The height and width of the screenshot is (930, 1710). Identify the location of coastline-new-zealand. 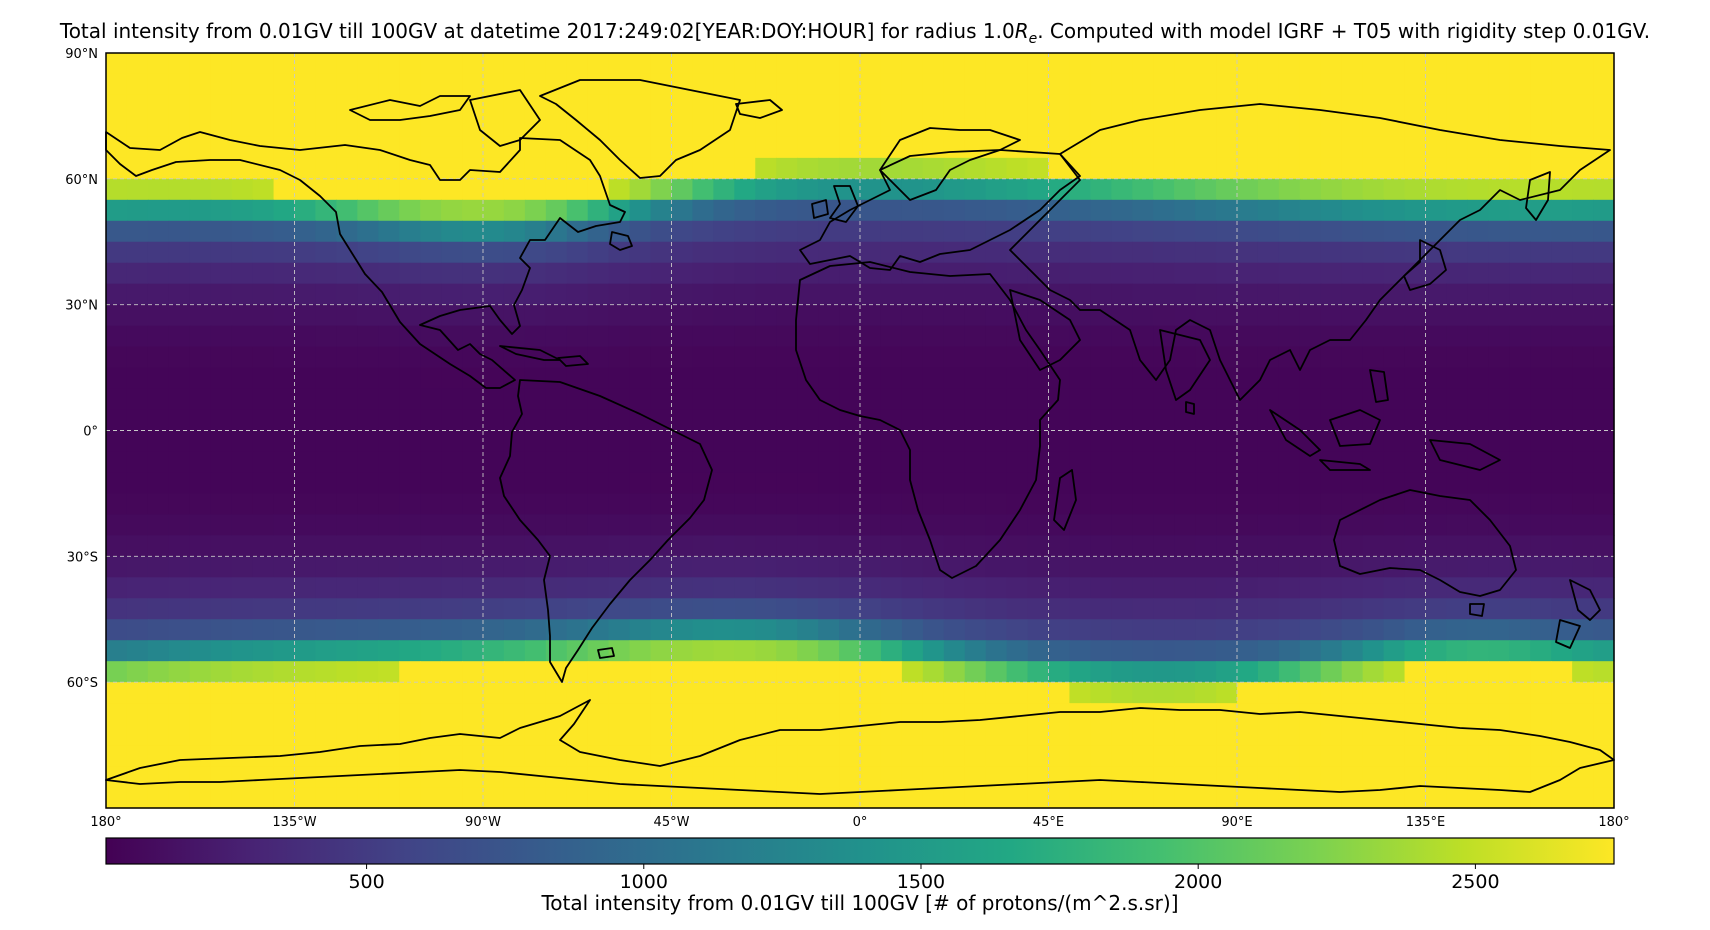
(1585, 600).